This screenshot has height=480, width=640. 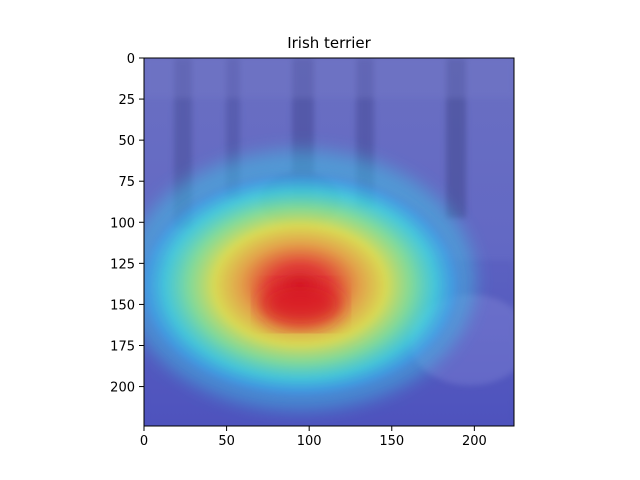 What do you see at coordinates (300, 304) in the screenshot?
I see `heat-core` at bounding box center [300, 304].